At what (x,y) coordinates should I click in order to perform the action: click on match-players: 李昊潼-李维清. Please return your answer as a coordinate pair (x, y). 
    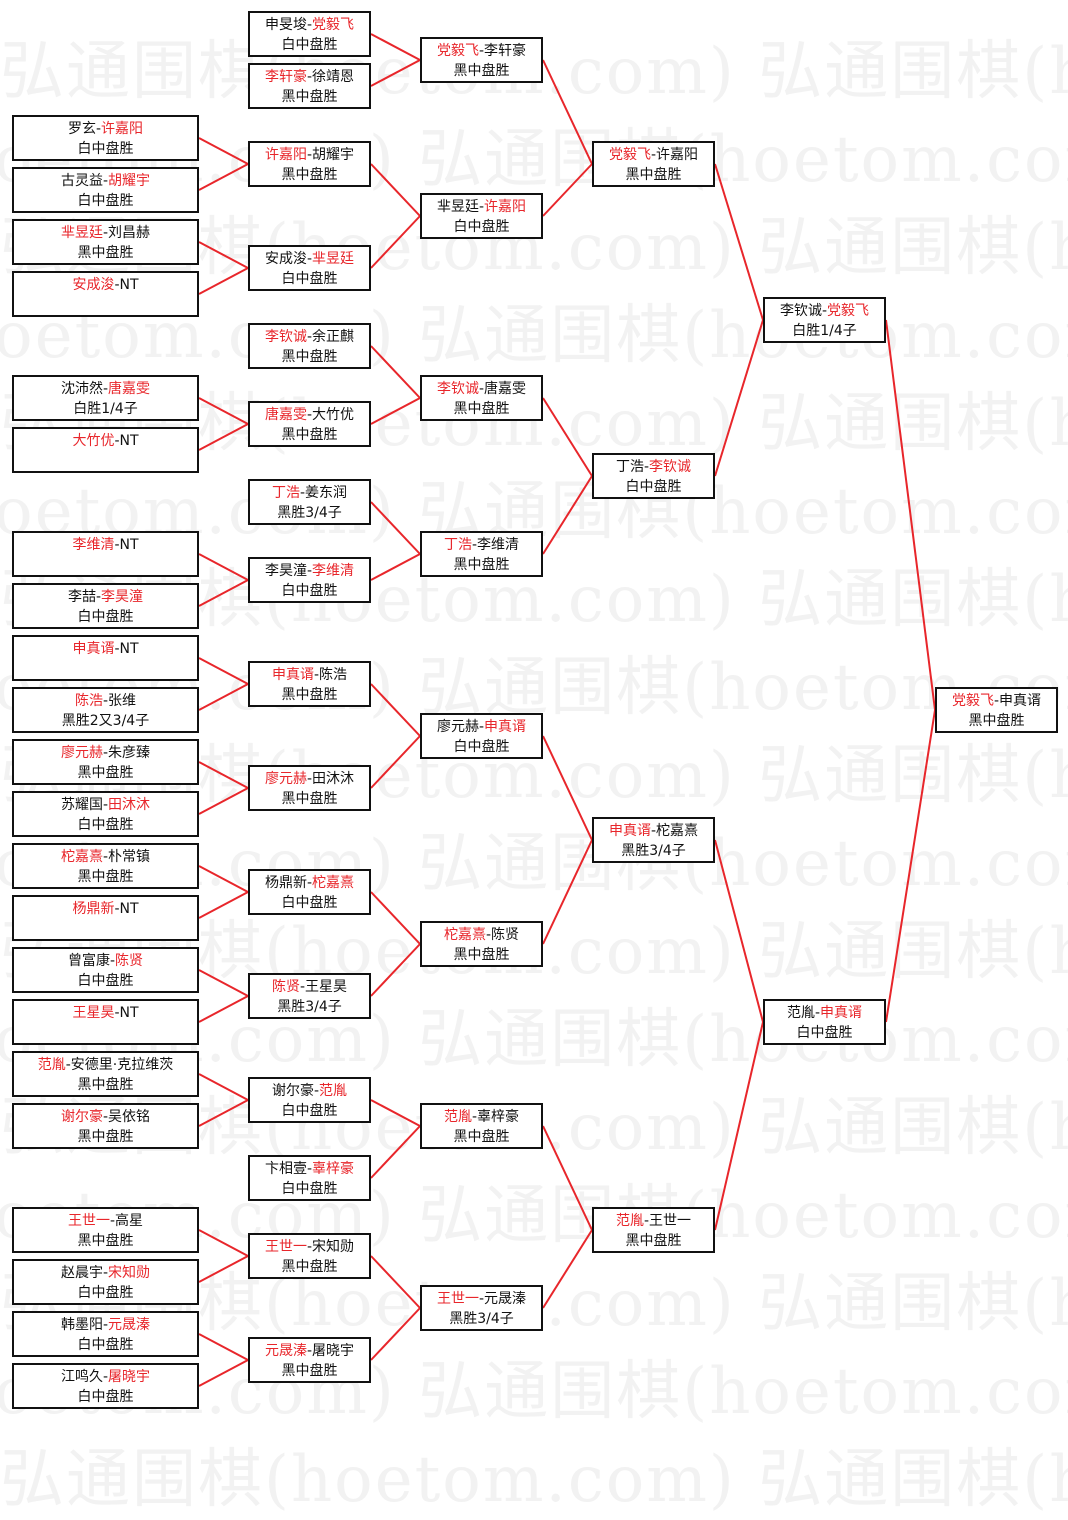
    Looking at the image, I should click on (309, 571).